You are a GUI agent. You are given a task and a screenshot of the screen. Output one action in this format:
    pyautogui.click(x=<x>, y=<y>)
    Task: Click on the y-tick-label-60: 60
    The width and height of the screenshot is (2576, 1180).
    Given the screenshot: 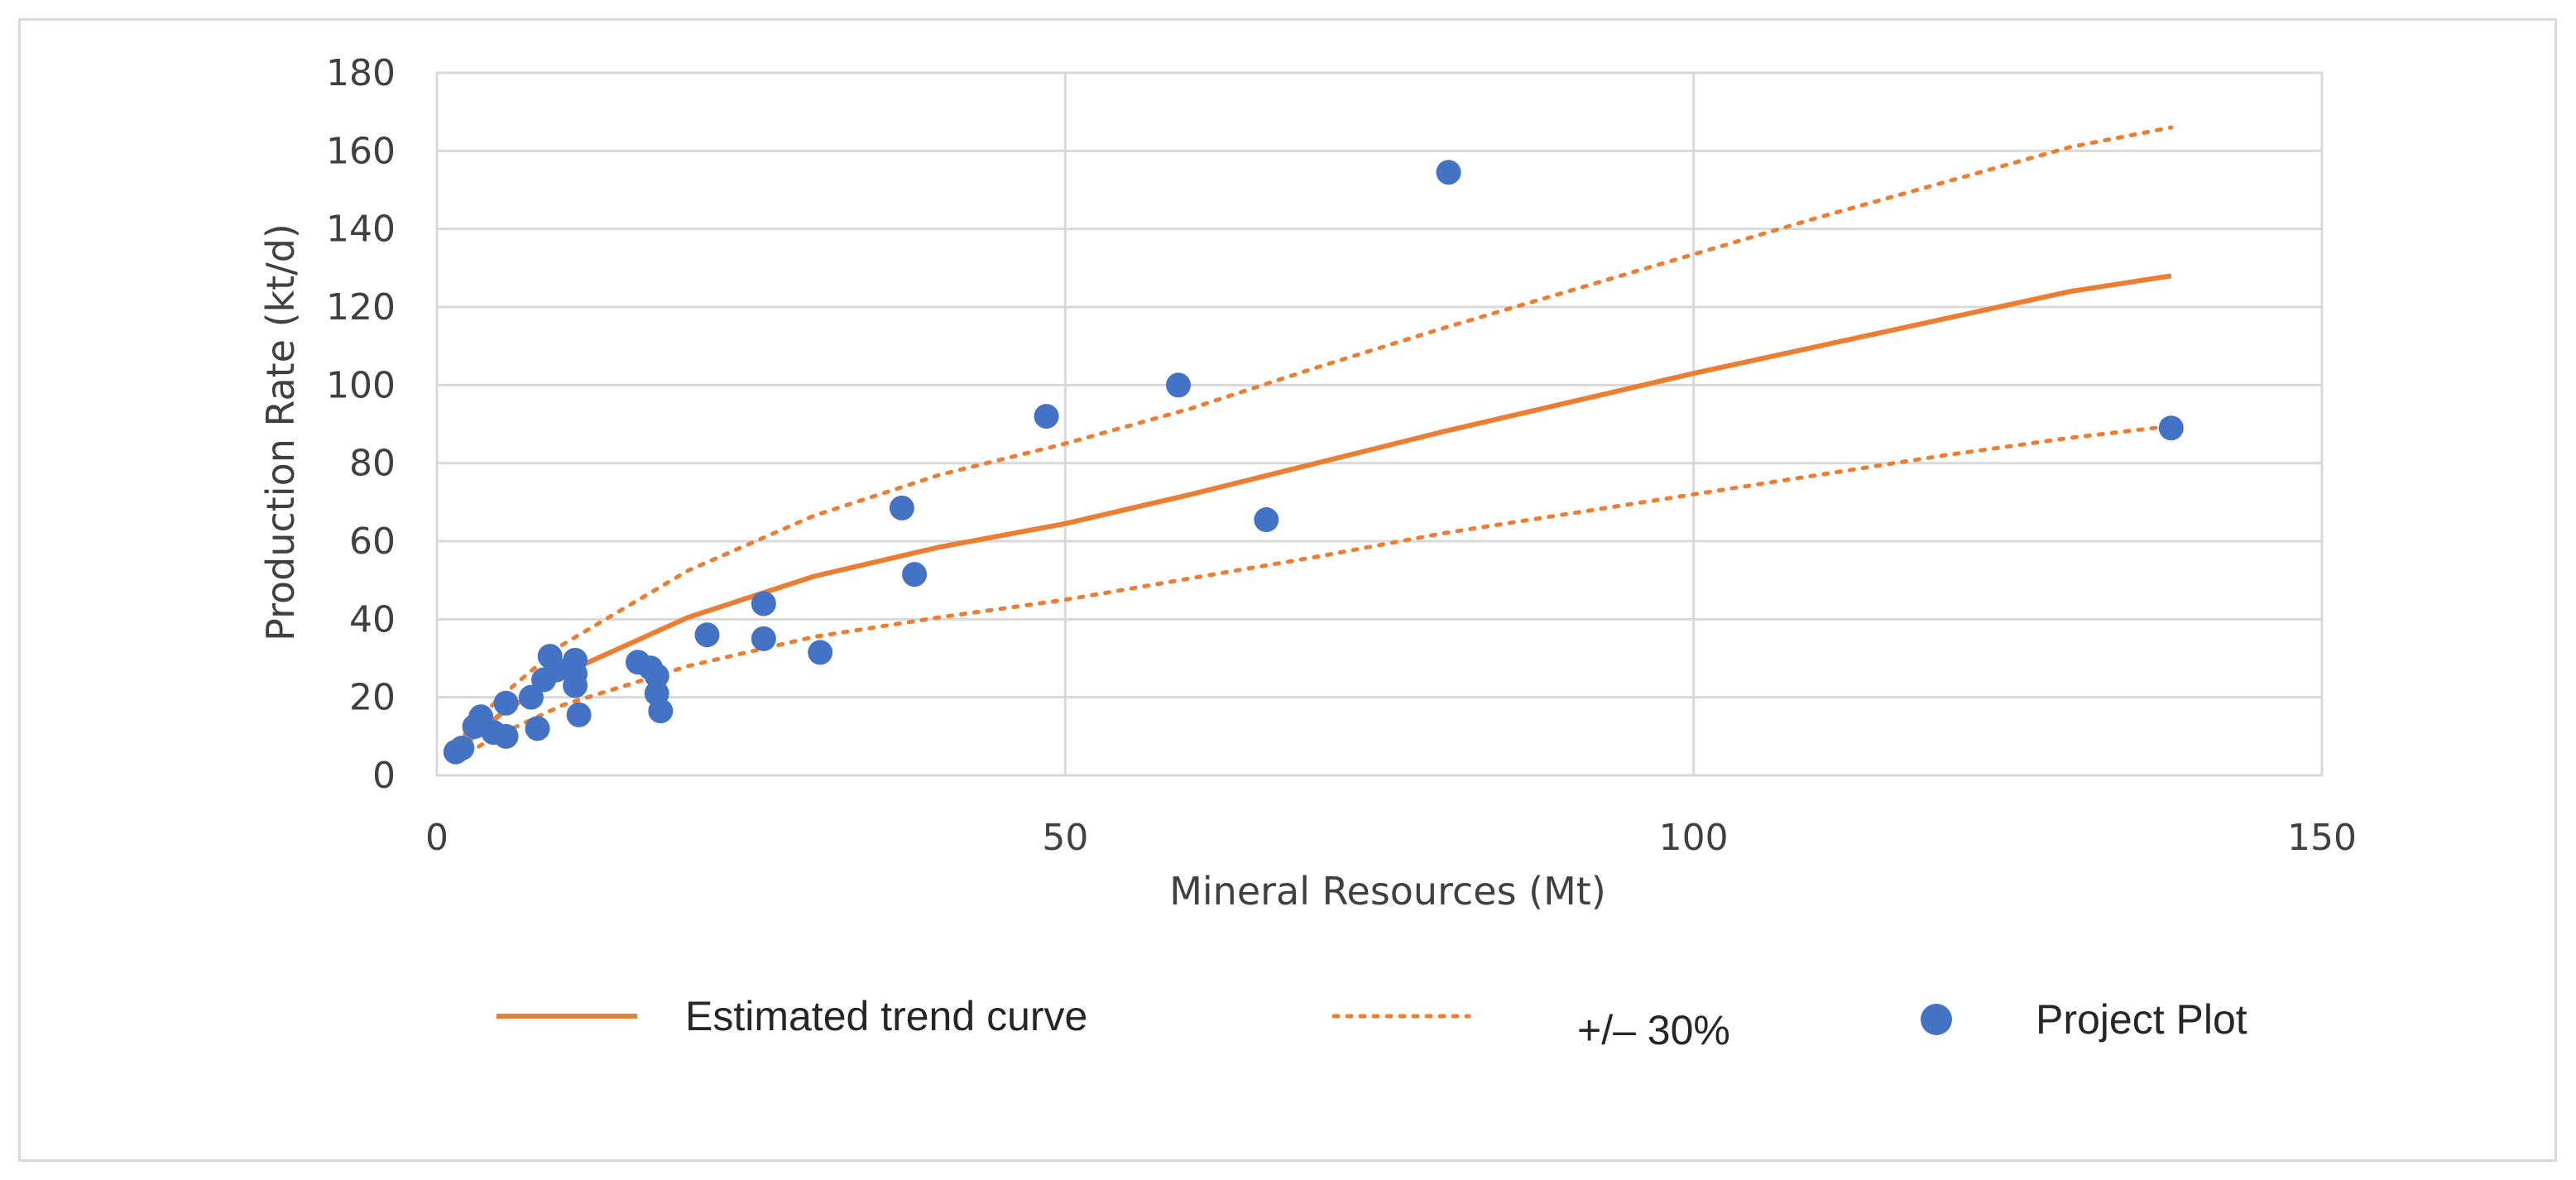 What is the action you would take?
    pyautogui.click(x=373, y=541)
    